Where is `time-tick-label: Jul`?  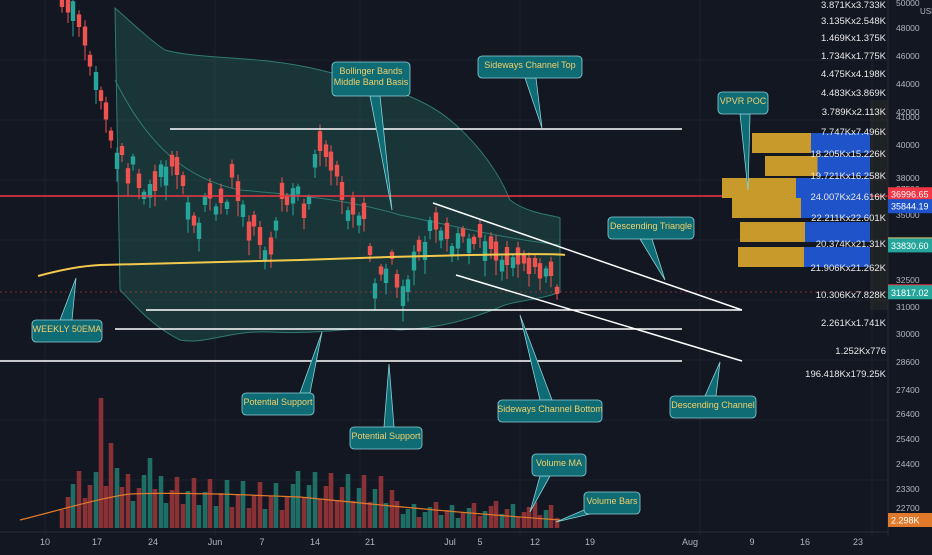
time-tick-label: Jul is located at coordinates (450, 542).